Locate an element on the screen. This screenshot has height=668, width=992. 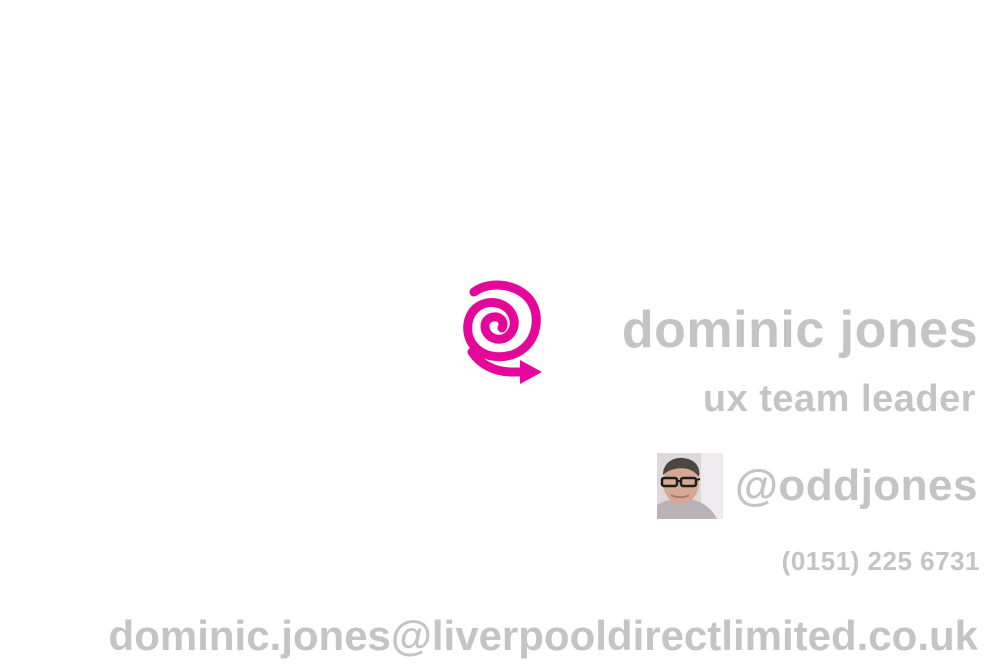
person-name: dominic jones is located at coordinates (799, 330).